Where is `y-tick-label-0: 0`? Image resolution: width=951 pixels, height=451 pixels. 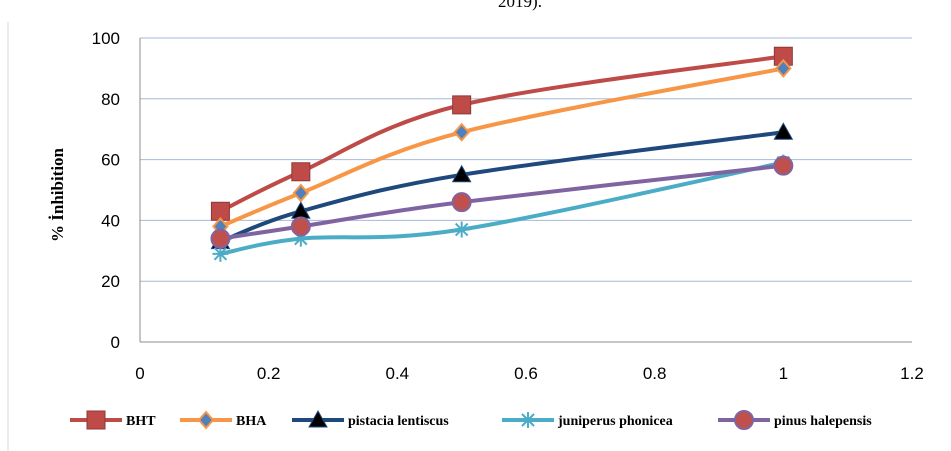 y-tick-label-0: 0 is located at coordinates (115, 342).